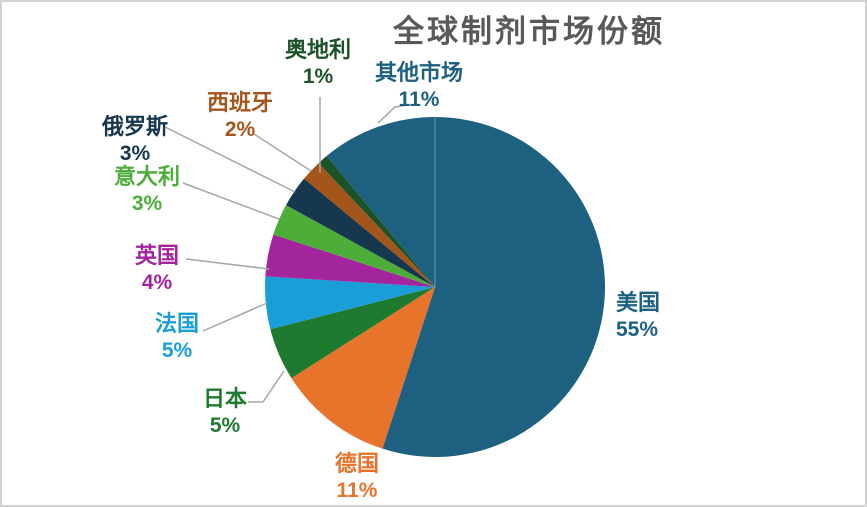 The image size is (867, 507). I want to click on chart-title: 全球制剂市场份额, so click(529, 31).